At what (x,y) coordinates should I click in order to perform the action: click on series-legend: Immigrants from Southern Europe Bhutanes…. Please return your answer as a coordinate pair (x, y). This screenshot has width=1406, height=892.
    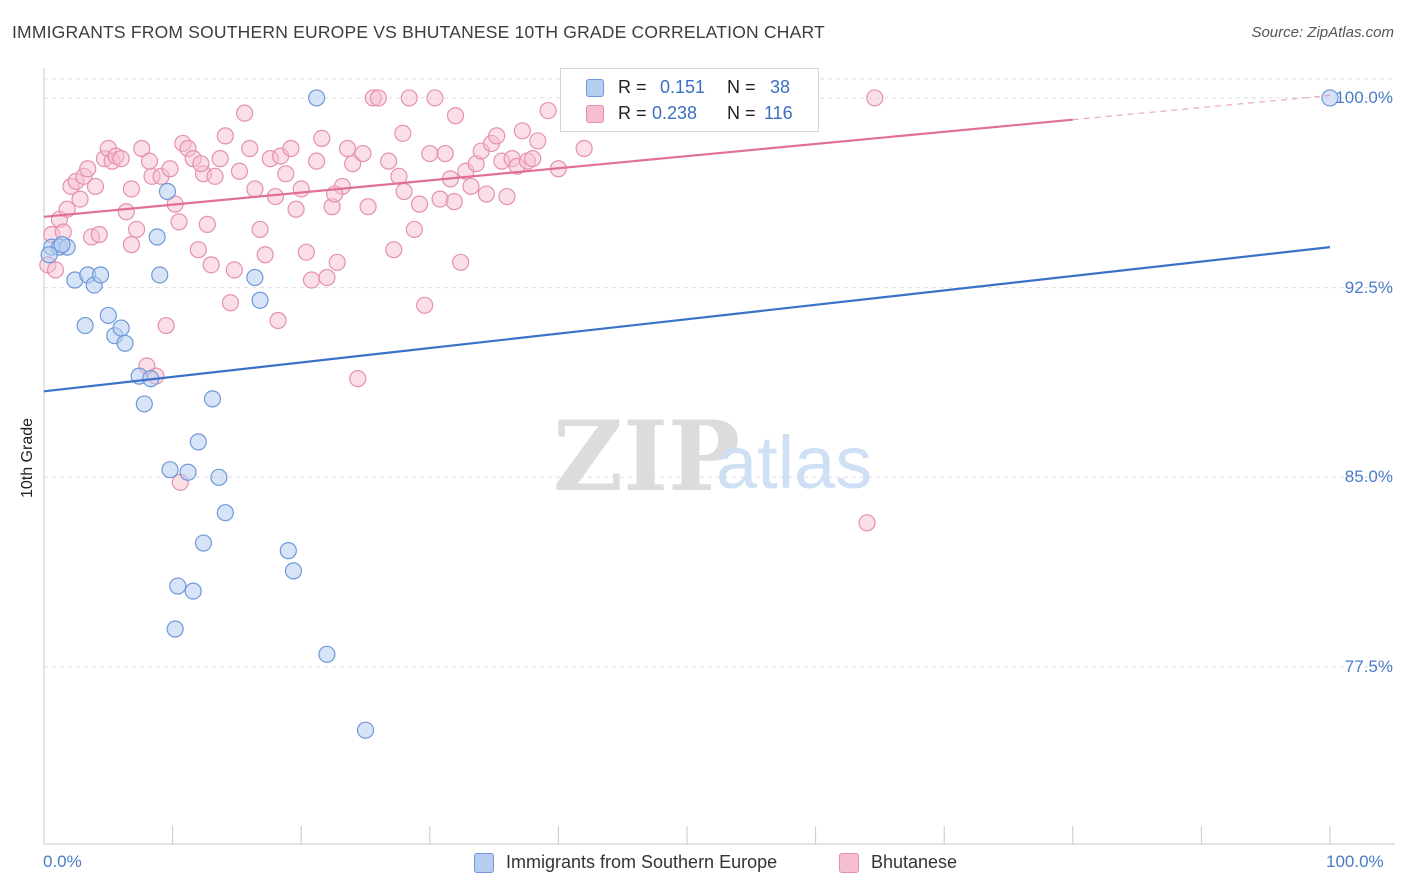
    Looking at the image, I should click on (703, 865).